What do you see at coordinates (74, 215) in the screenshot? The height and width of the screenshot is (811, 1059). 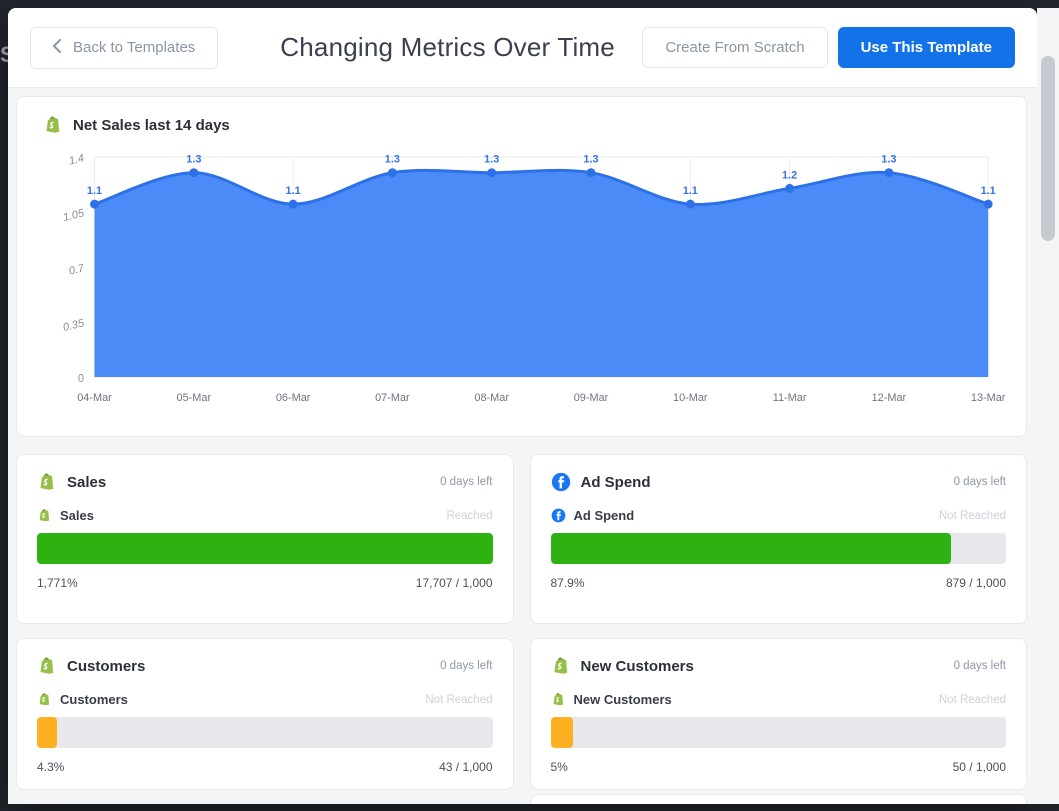 I see `svg-text: 1.05` at bounding box center [74, 215].